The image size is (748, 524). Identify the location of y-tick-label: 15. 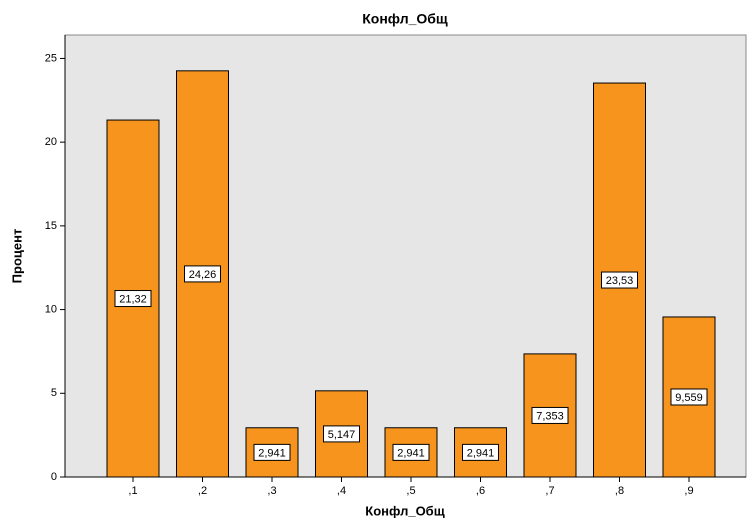
(51, 226).